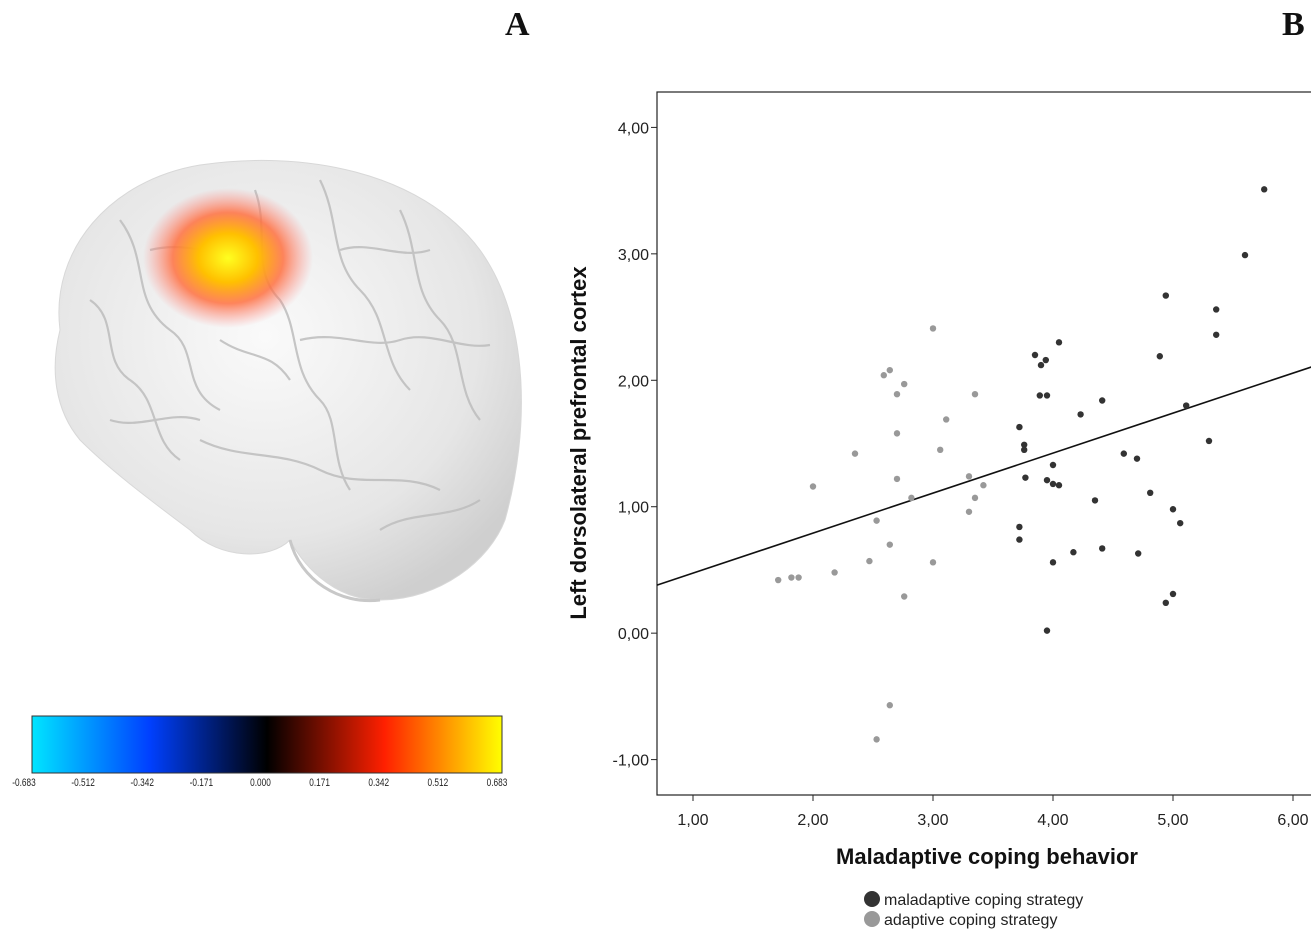  I want to click on x-tick-label: 6,00, so click(1292, 820).